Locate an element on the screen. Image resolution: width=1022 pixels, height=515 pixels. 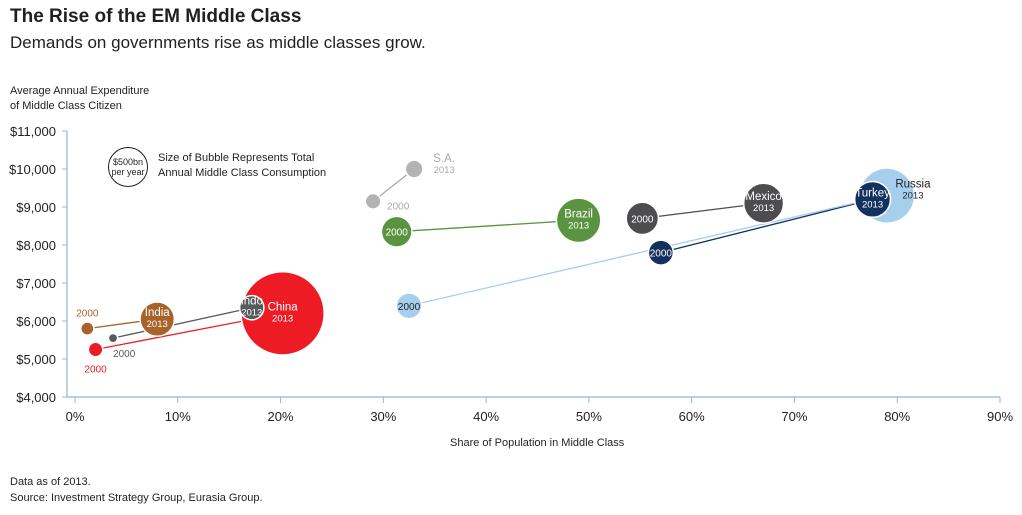
label-russia-2000: 2000 is located at coordinates (409, 307).